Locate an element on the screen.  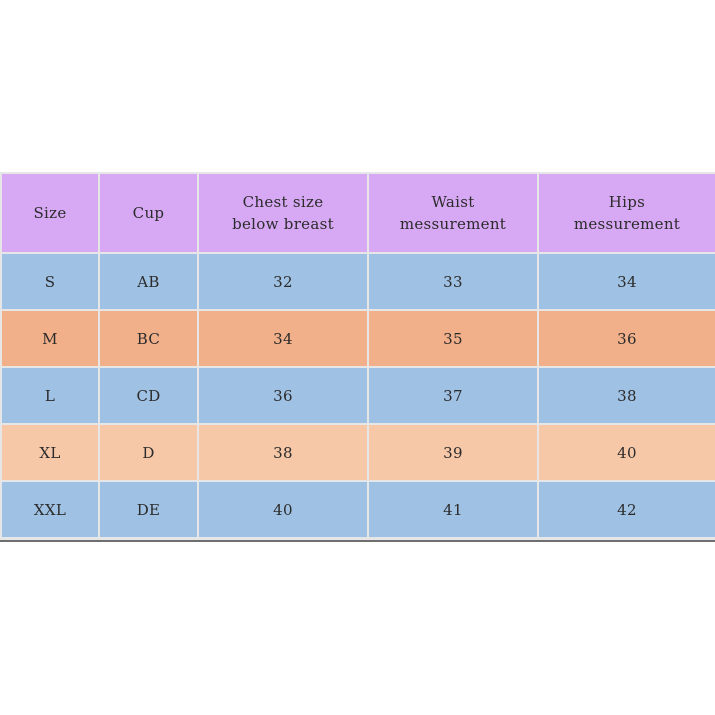
cell-hips: 36 is located at coordinates (627, 338).